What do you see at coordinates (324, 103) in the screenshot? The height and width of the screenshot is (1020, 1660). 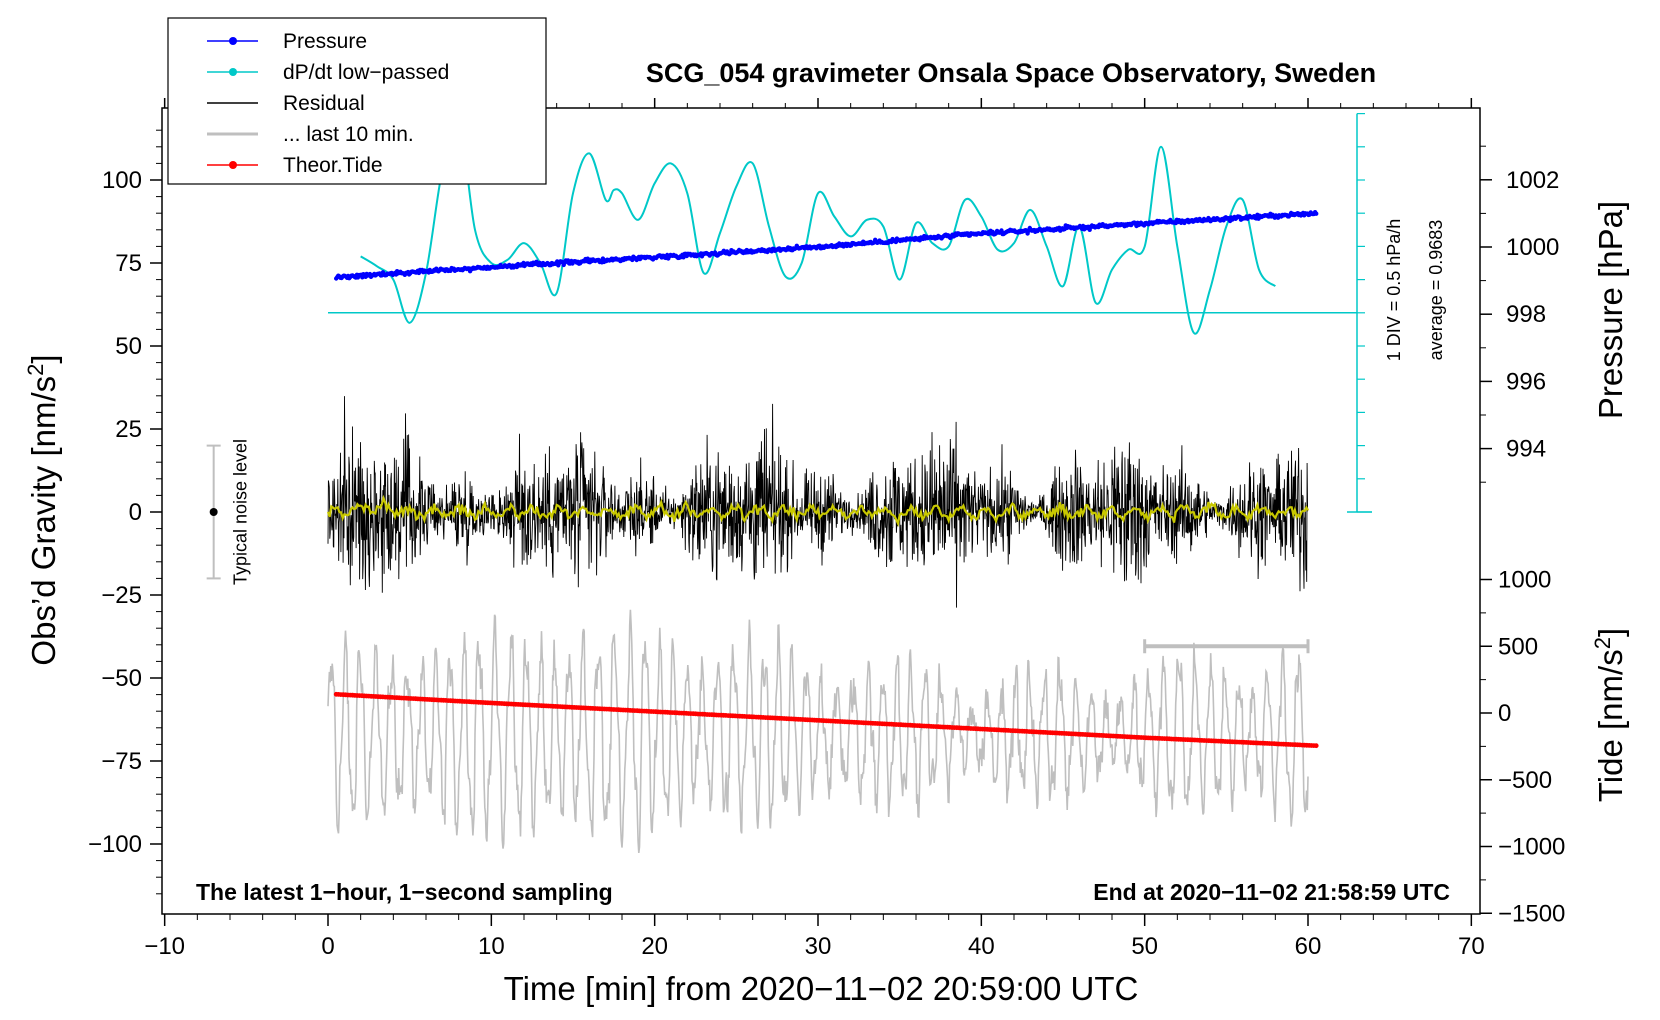 I see `legend-label: Residual` at bounding box center [324, 103].